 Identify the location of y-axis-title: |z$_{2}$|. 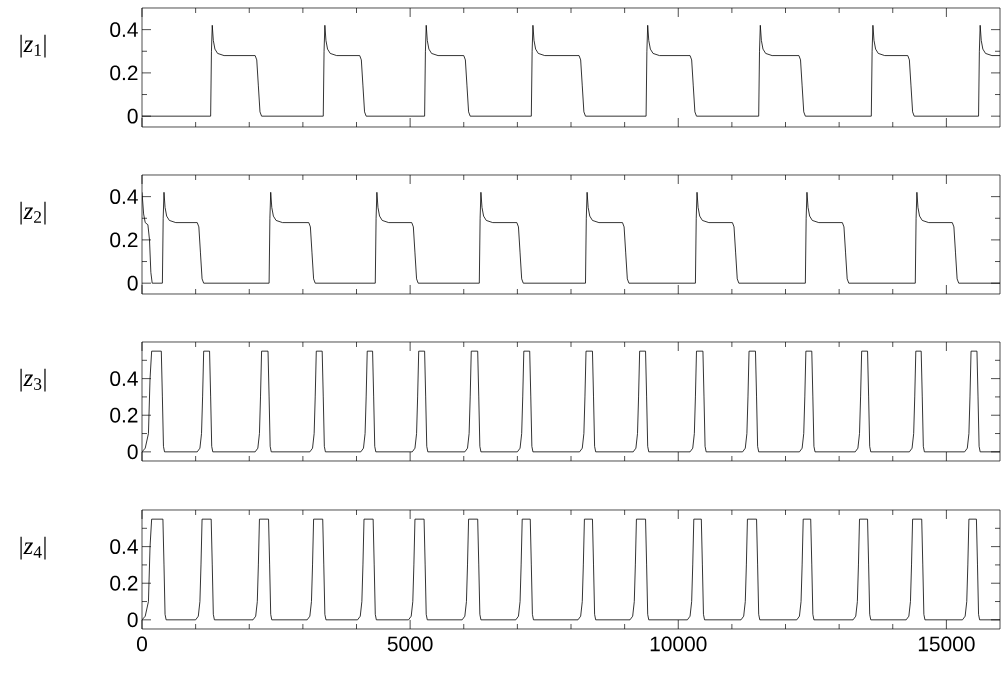
(33, 213).